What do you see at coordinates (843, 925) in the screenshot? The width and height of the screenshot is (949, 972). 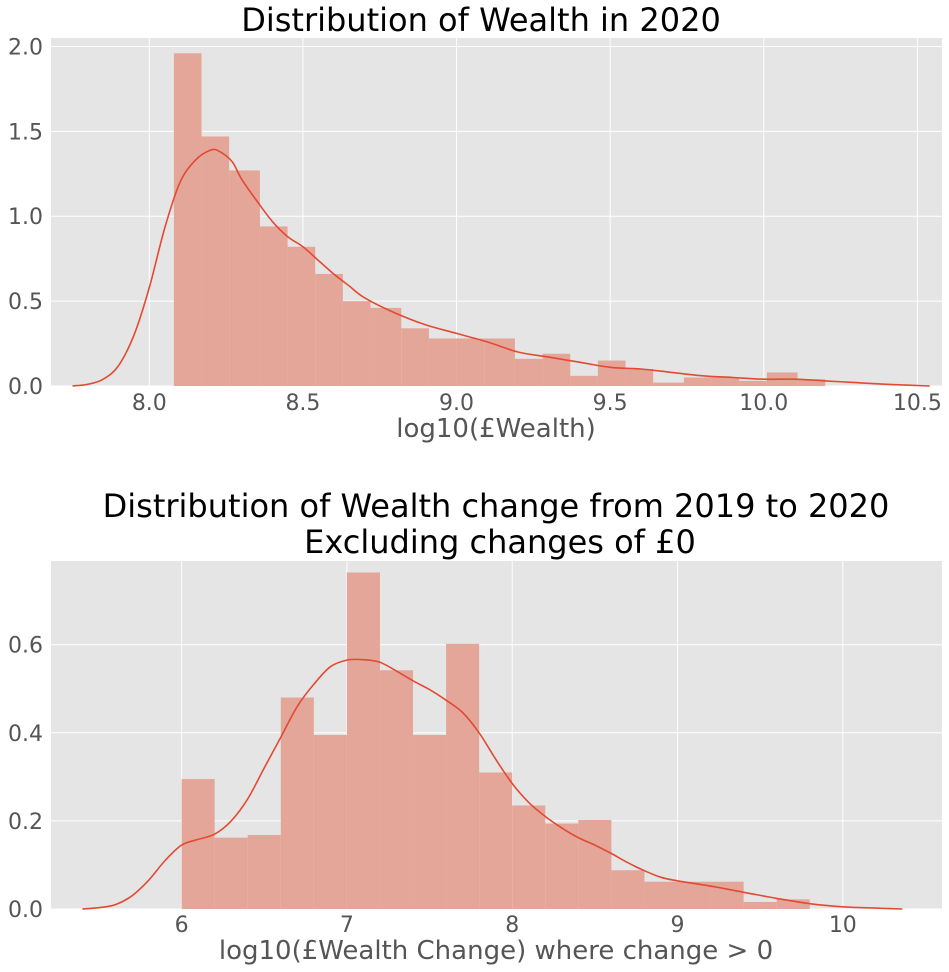 I see `x-tick-label: 10` at bounding box center [843, 925].